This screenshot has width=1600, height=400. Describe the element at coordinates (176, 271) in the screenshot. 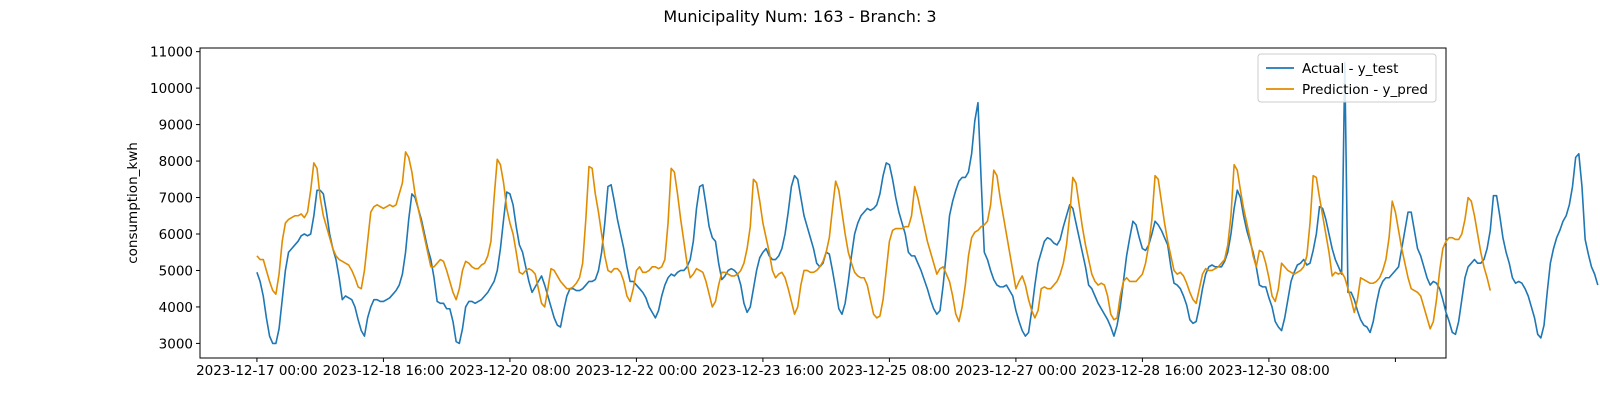

I see `y-tick-label: 5000` at that location.